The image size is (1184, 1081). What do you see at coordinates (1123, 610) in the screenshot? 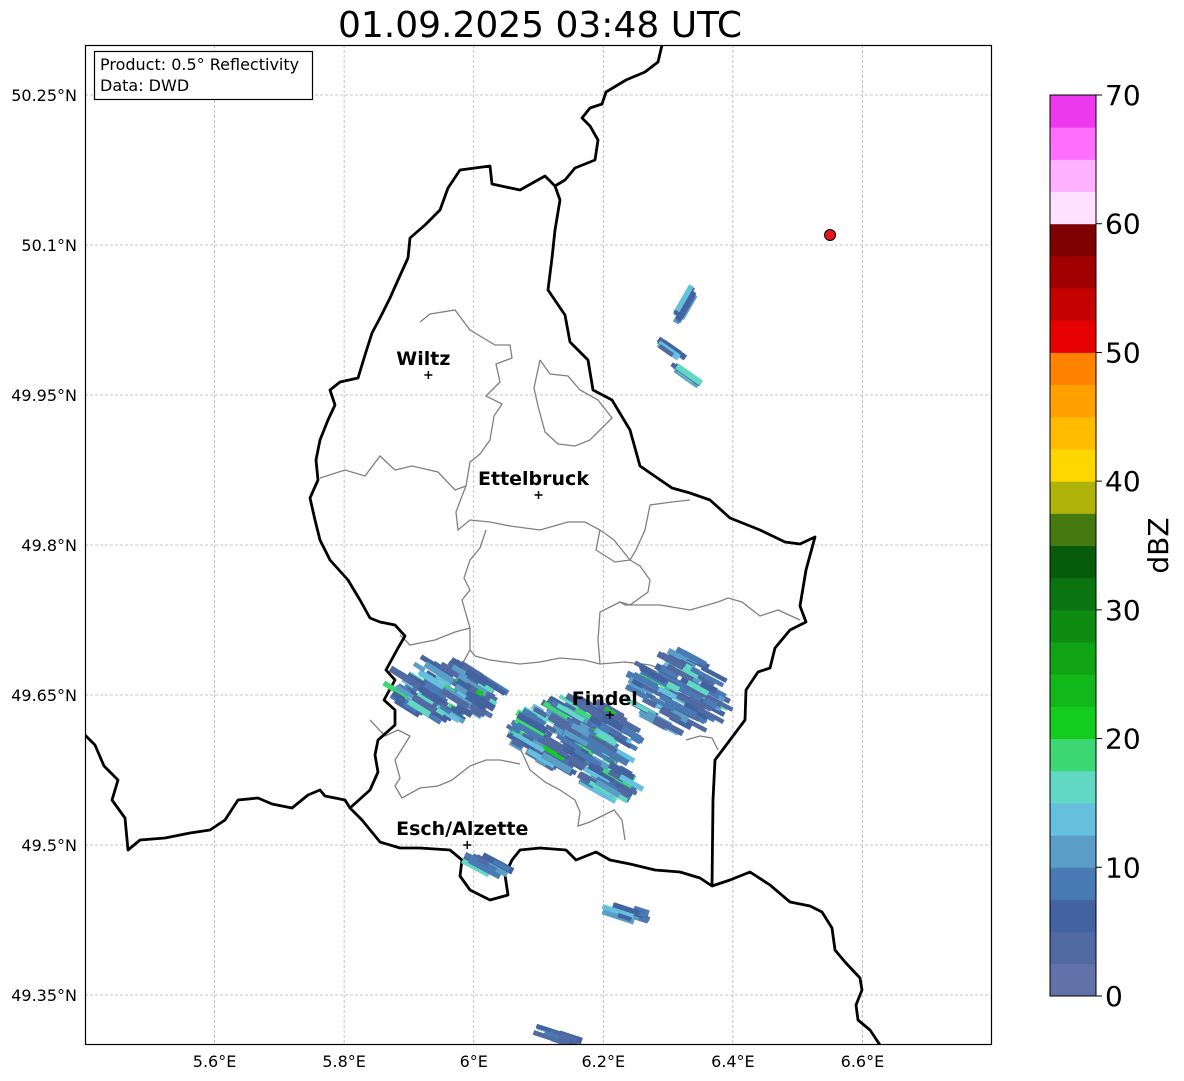
I see `colorbar-tick-label: 30` at bounding box center [1123, 610].